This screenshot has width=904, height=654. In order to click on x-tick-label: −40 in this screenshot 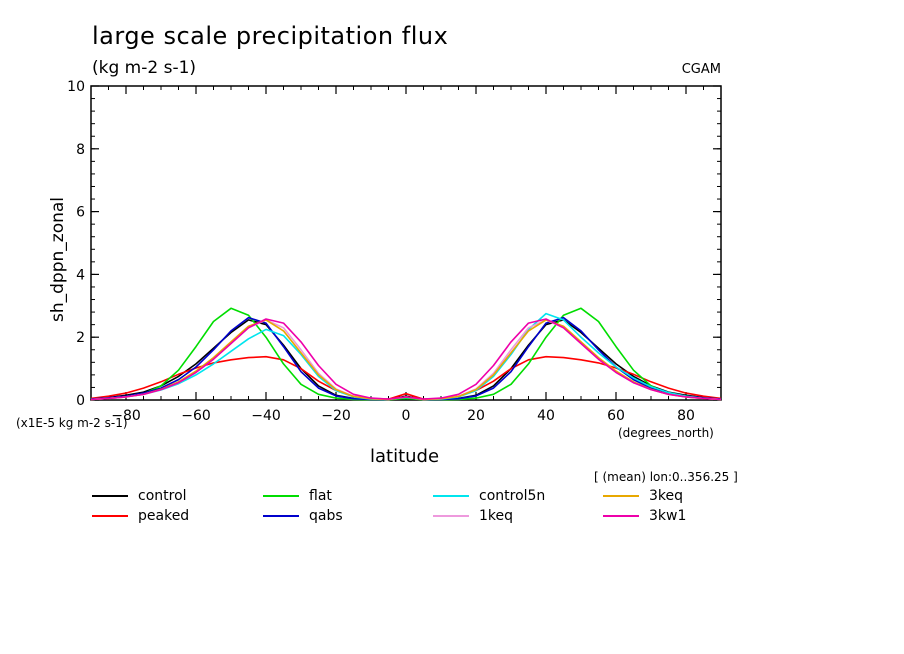, I will do `click(266, 416)`.